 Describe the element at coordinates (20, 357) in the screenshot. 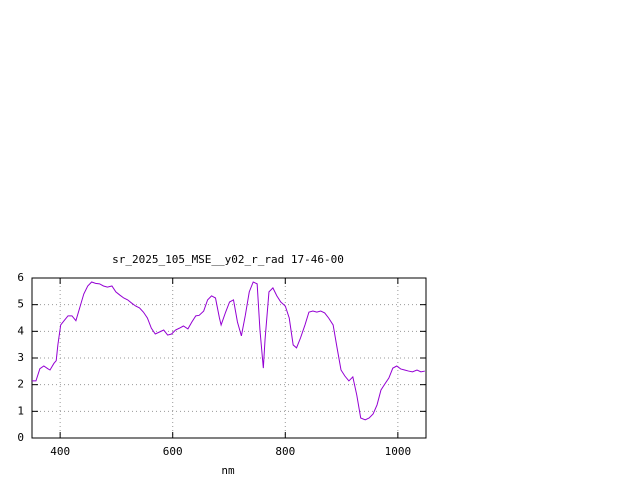

I see `y-tick-label: 3` at that location.